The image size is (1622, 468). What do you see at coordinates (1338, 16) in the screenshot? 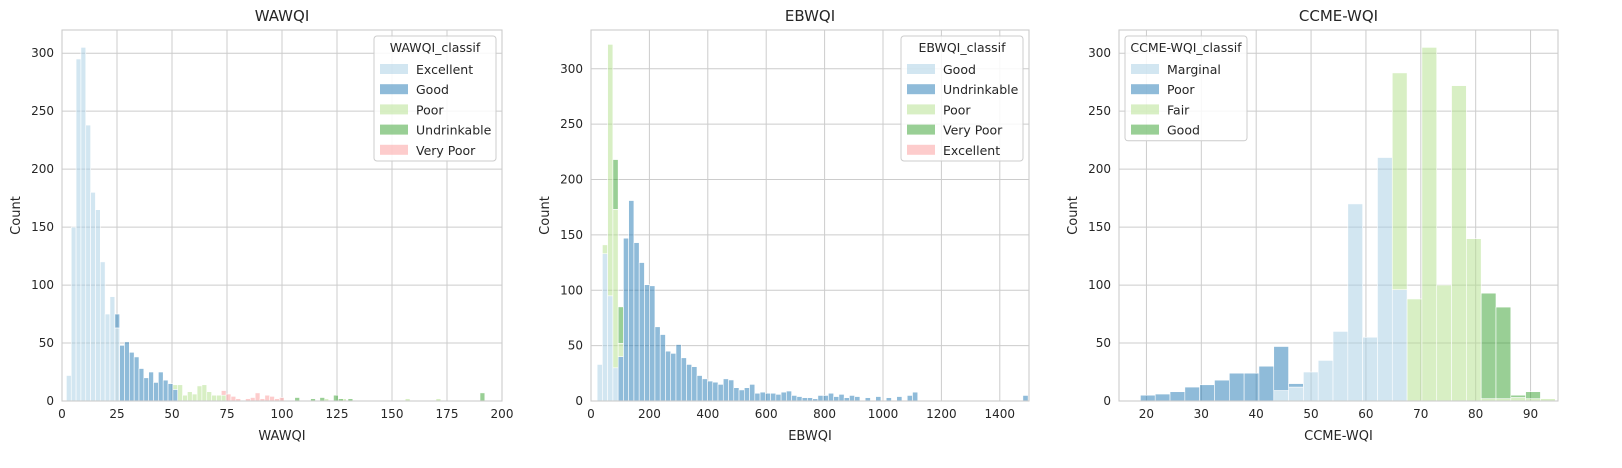
I see `chart-title: CCME-WQI` at bounding box center [1338, 16].